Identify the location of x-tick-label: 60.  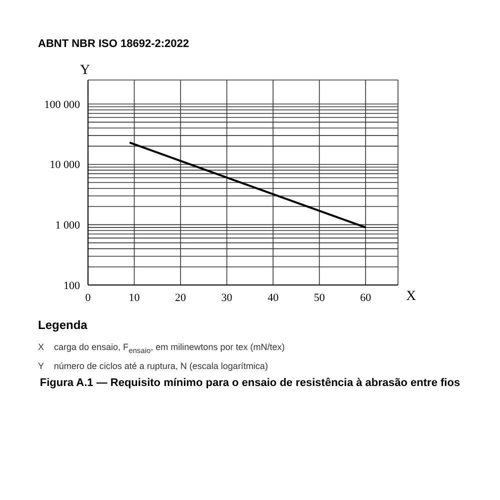
(366, 298).